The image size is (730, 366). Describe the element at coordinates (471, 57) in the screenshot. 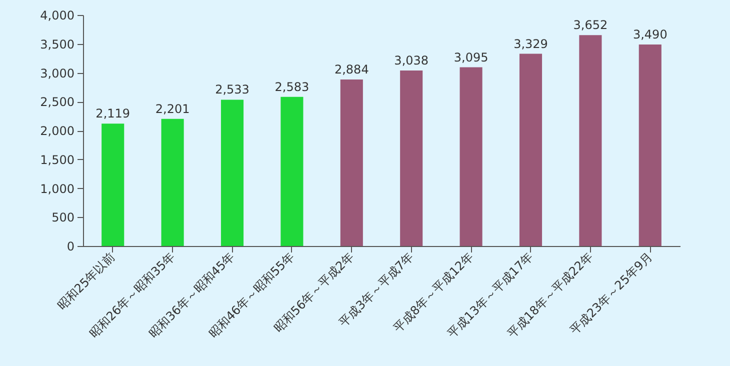

I see `data-label: 3,095` at that location.